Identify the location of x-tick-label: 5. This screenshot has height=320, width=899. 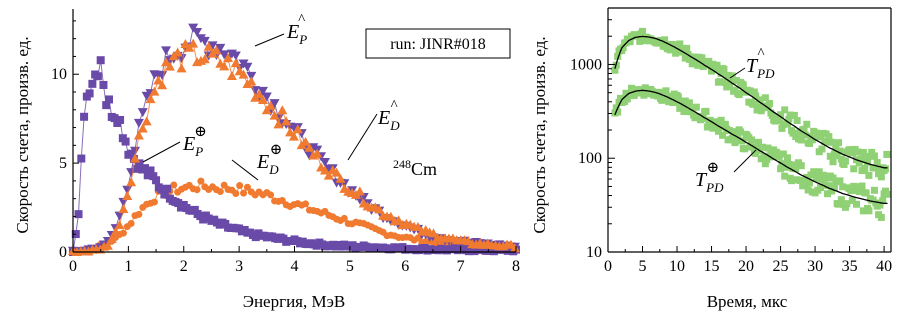
(350, 266).